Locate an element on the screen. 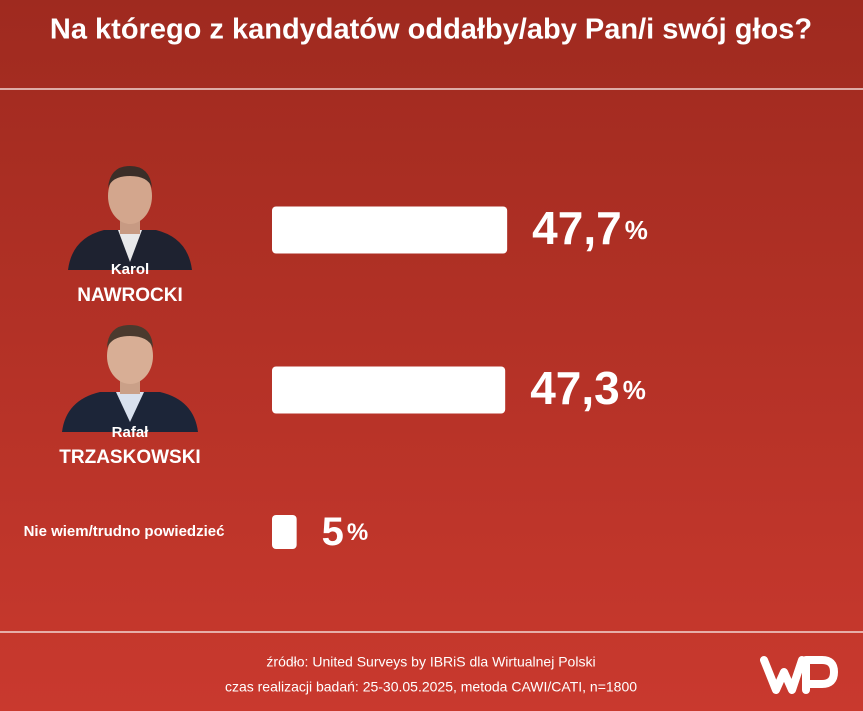 The width and height of the screenshot is (863, 711). category-label: NAWROCKI is located at coordinates (130, 295).